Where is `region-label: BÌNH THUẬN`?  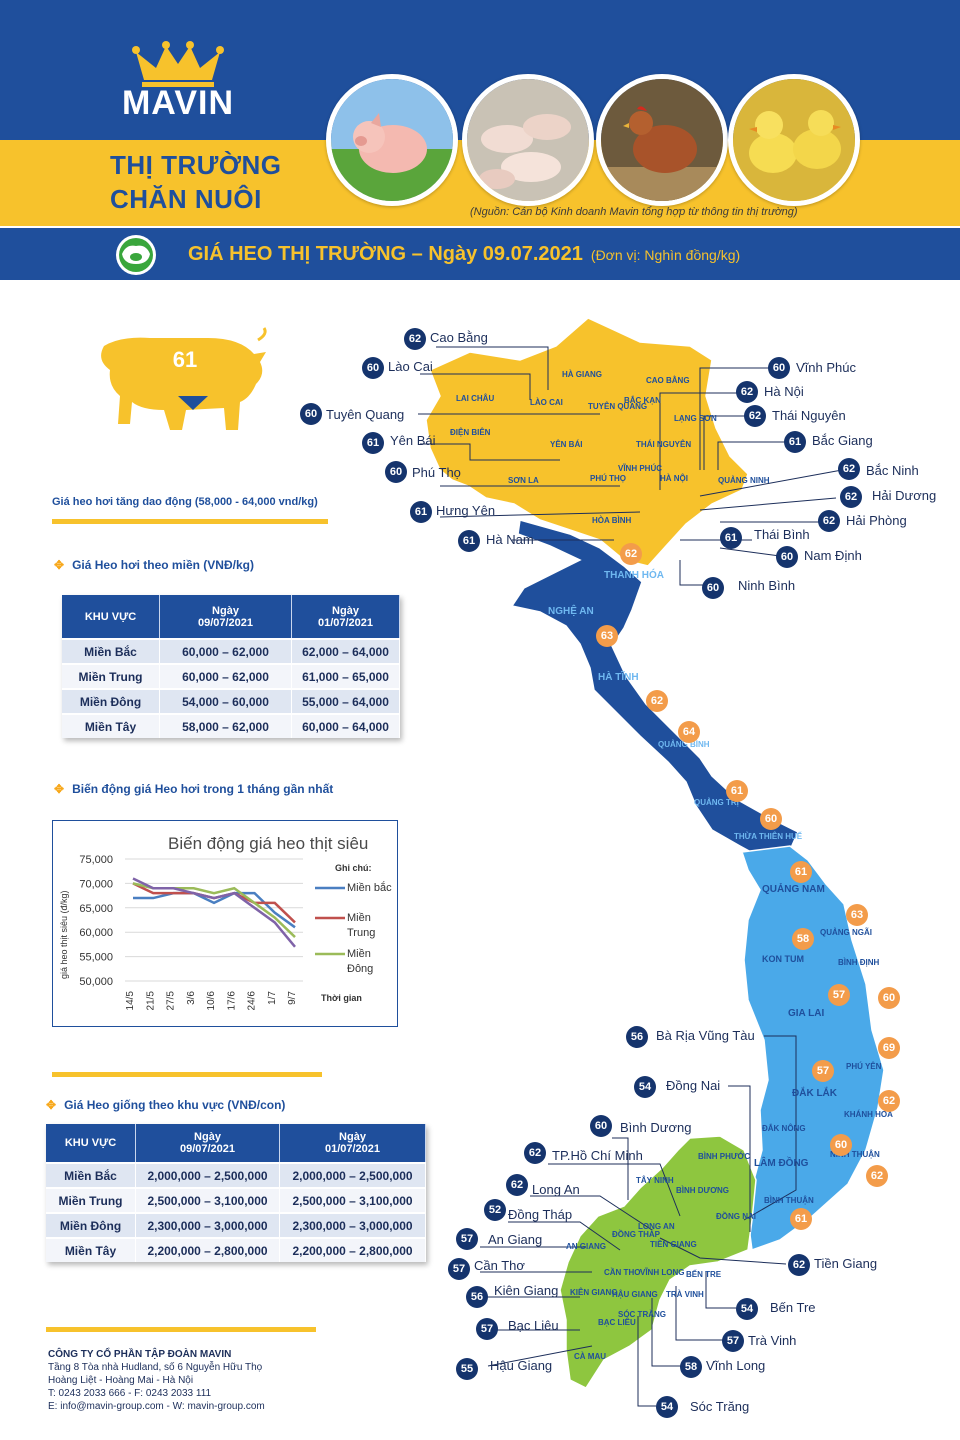
region-label: BÌNH THUẬN is located at coordinates (789, 1200).